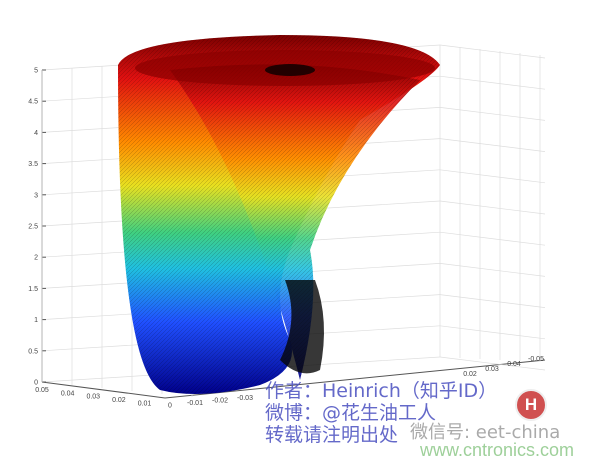 The width and height of the screenshot is (600, 465). I want to click on z-tick-label: 0, so click(36, 383).